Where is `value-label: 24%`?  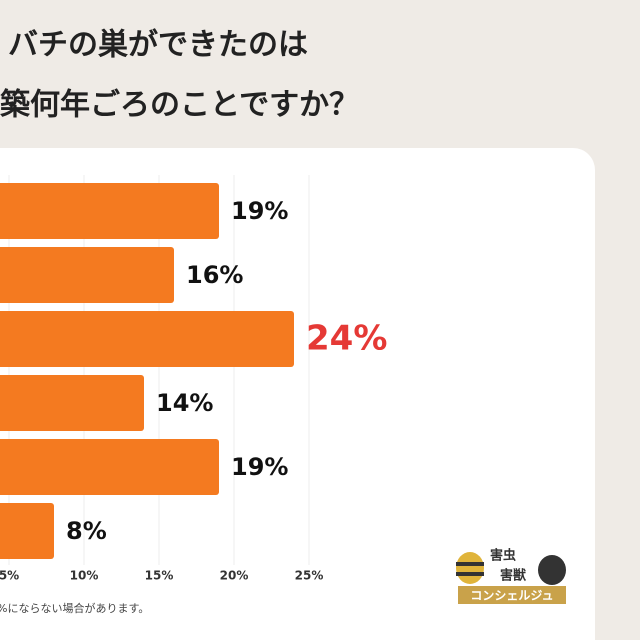
value-label: 24% is located at coordinates (346, 339).